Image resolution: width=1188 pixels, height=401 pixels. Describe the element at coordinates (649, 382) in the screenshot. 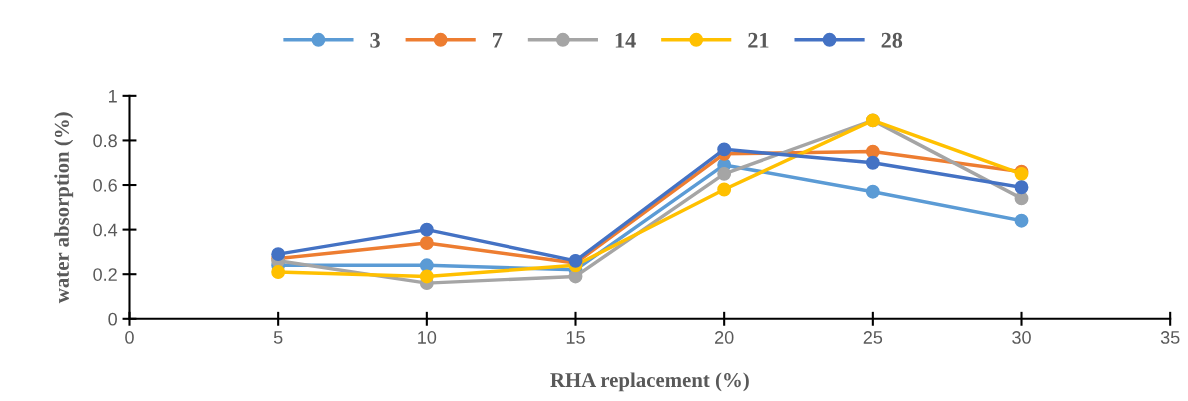

I see `x-axis-title: RHA replacement (%)` at that location.